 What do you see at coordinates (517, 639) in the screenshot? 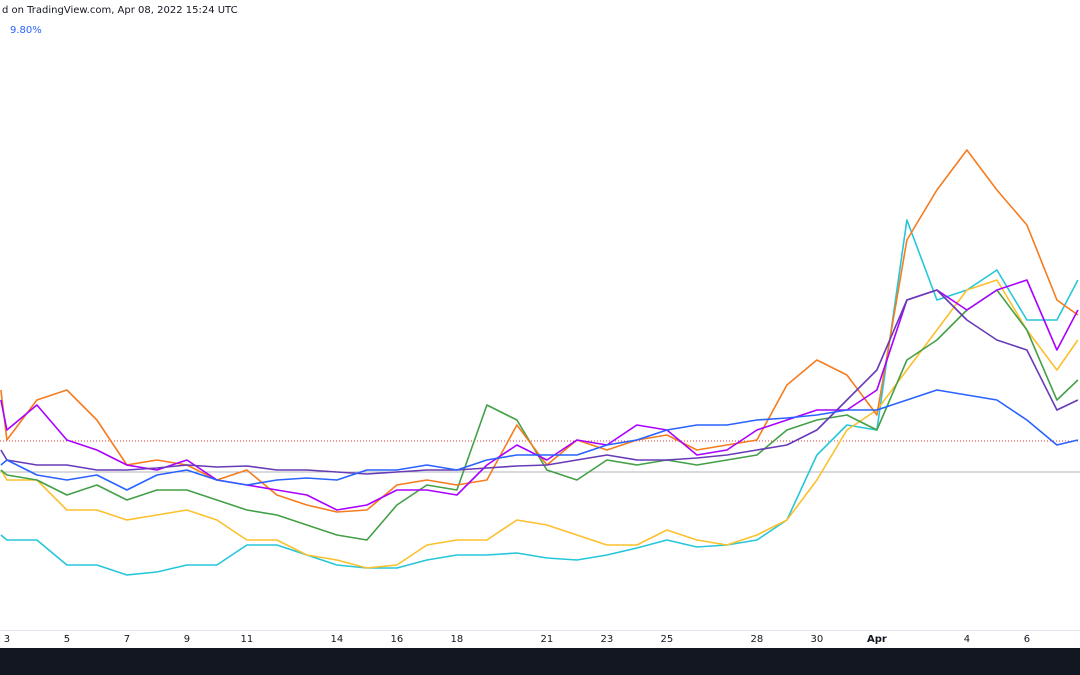
I see `x-axis: 3 5 7 9 11 14 16 18 21 23 25 28 30 Apr 4 6` at bounding box center [517, 639].